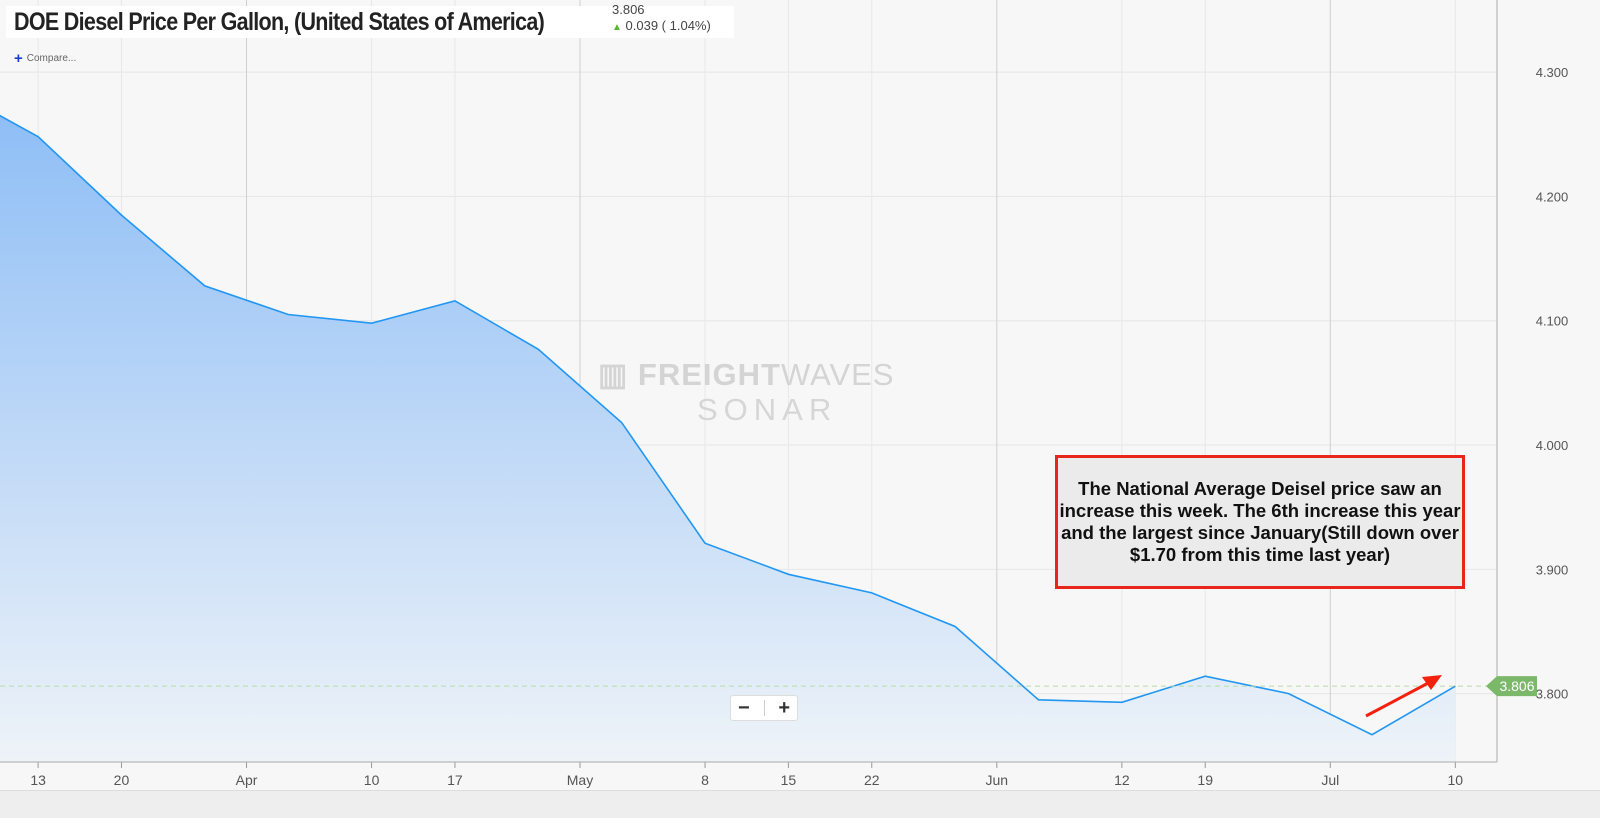 The width and height of the screenshot is (1600, 818). I want to click on x-tick-label: 12, so click(1122, 780).